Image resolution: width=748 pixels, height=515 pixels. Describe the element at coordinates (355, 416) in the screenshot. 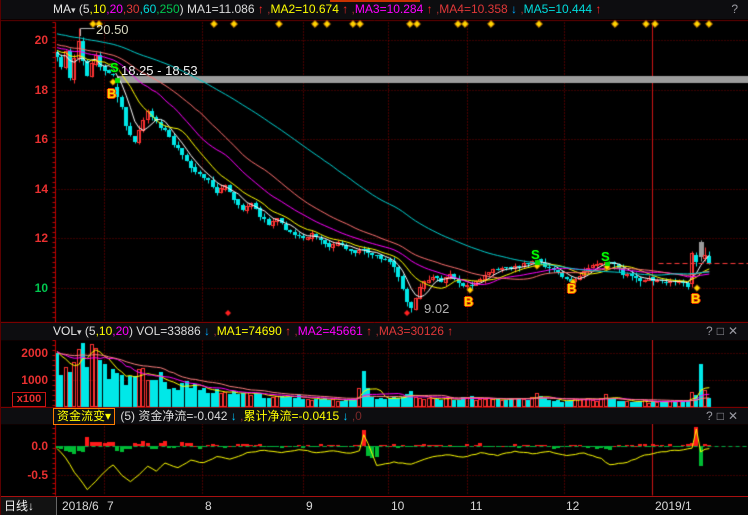

I see `flow-value: ,0` at that location.